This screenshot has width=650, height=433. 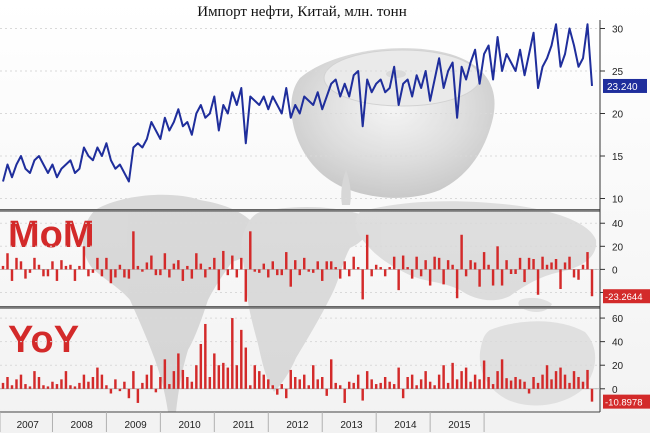 What do you see at coordinates (537, 363) in the screenshot?
I see `australia-shape` at bounding box center [537, 363].